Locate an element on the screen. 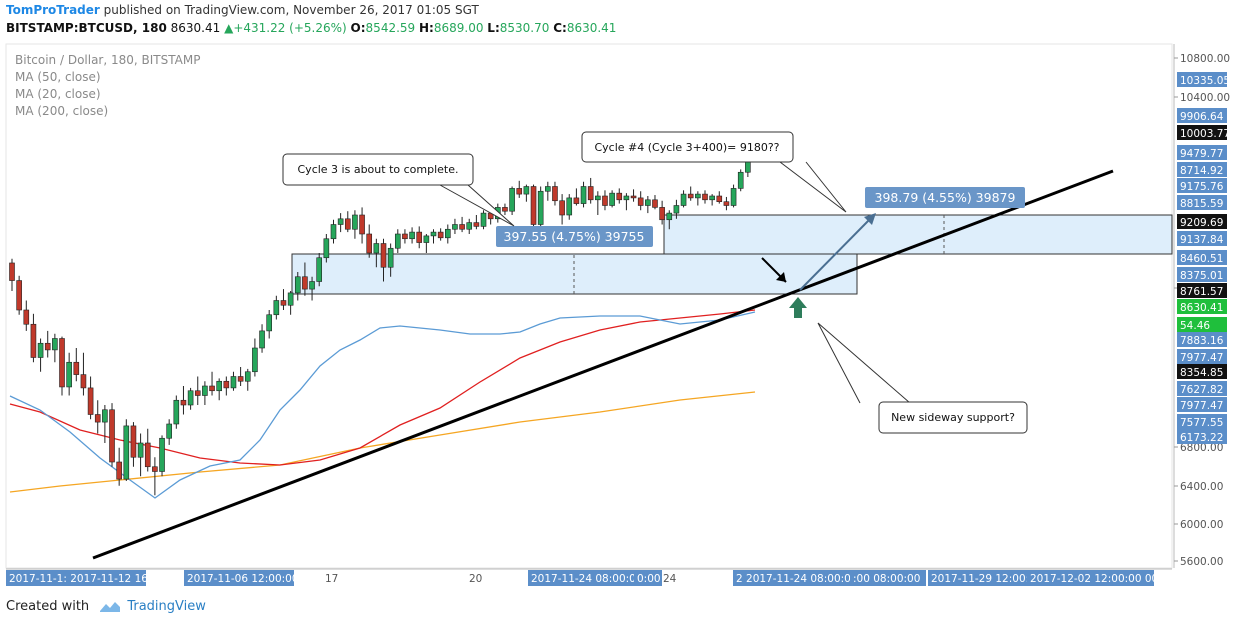 The width and height of the screenshot is (1238, 625). time-label: 2017-11-1: 2017-11-12 16:00:00 is located at coordinates (95, 579).